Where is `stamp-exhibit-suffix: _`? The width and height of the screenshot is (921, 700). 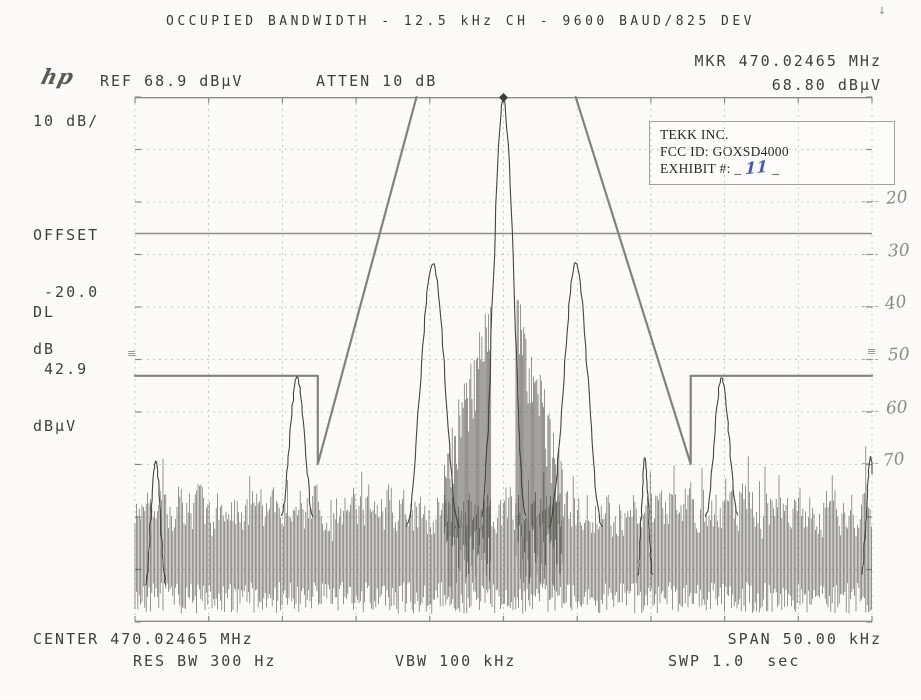 stamp-exhibit-suffix: _ is located at coordinates (776, 168).